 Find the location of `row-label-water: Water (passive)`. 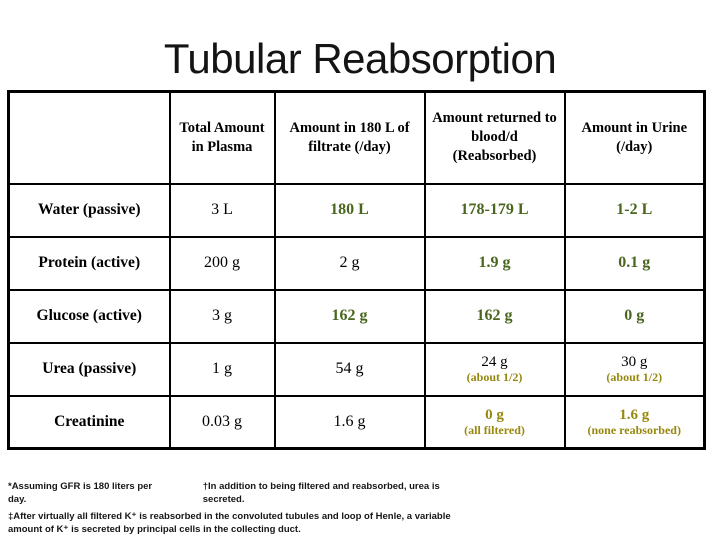

row-label-water: Water (passive) is located at coordinates (89, 210).